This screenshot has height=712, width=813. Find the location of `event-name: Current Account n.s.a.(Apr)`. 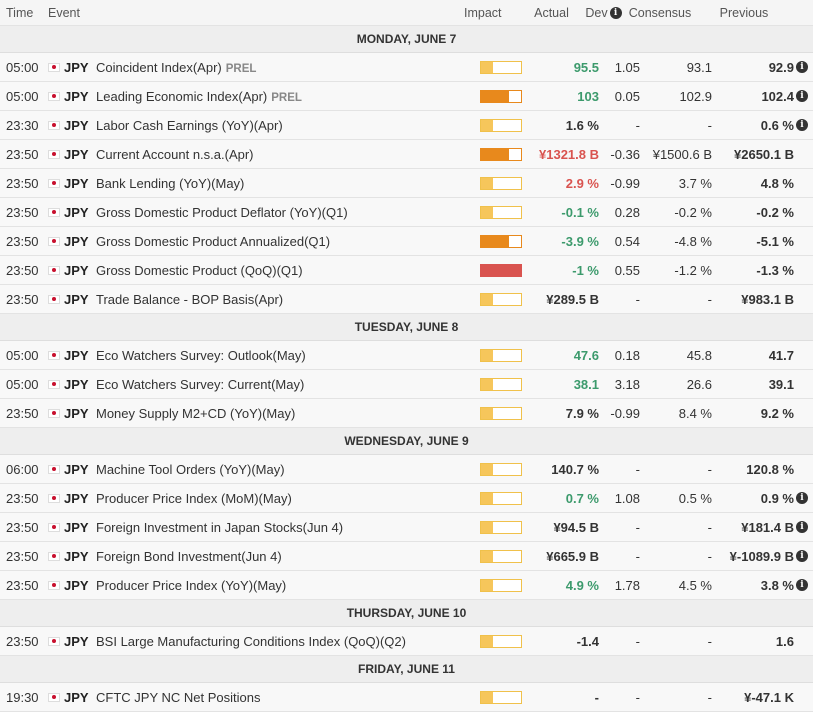

event-name: Current Account n.s.a.(Apr) is located at coordinates (175, 154).